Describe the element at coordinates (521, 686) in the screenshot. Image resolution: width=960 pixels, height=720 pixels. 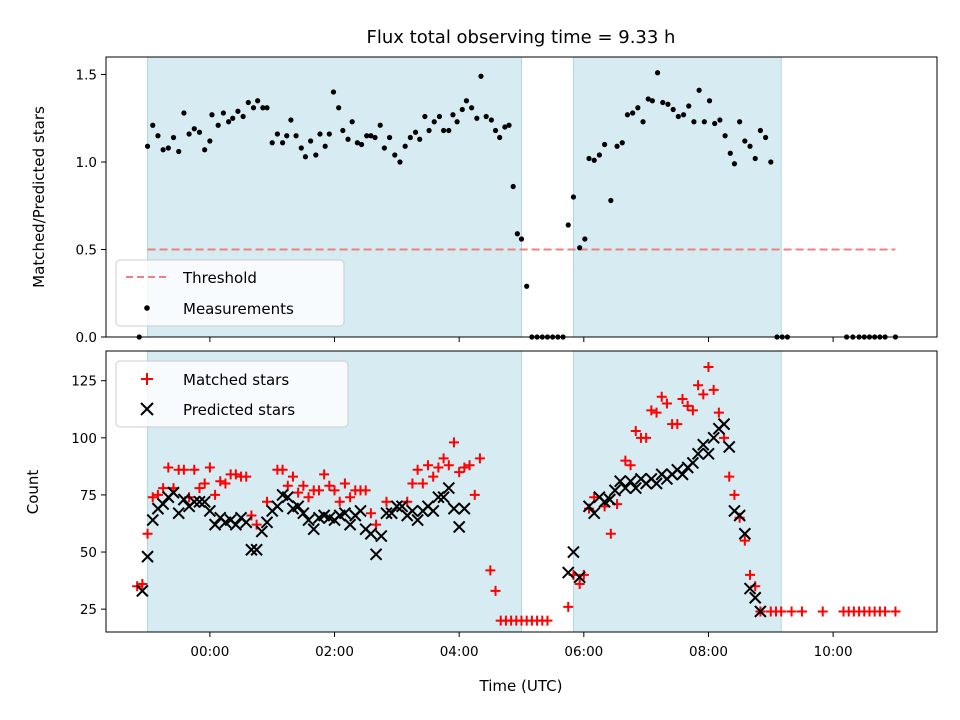
I see `x-axis-label: Time (UTC)` at that location.